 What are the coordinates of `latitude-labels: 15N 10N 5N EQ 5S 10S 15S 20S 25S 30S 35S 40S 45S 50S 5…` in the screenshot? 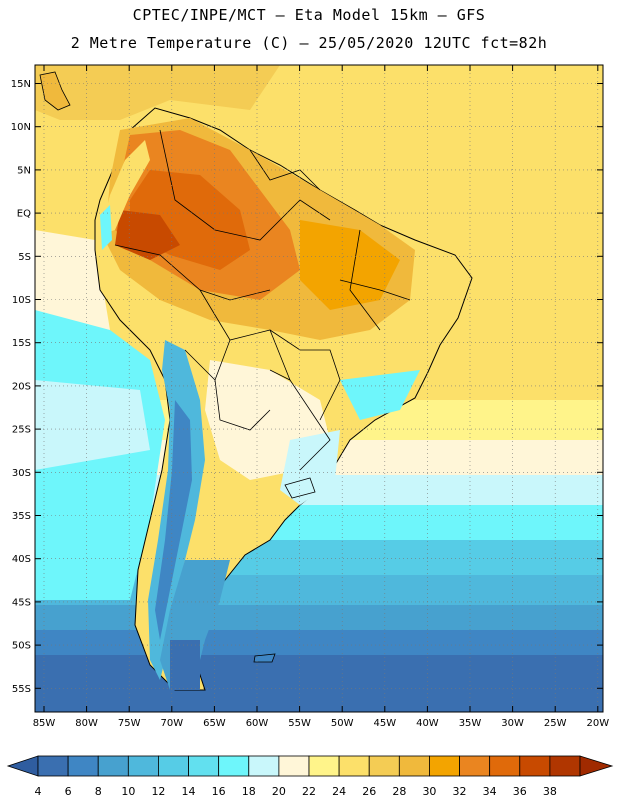 It's located at (21, 387).